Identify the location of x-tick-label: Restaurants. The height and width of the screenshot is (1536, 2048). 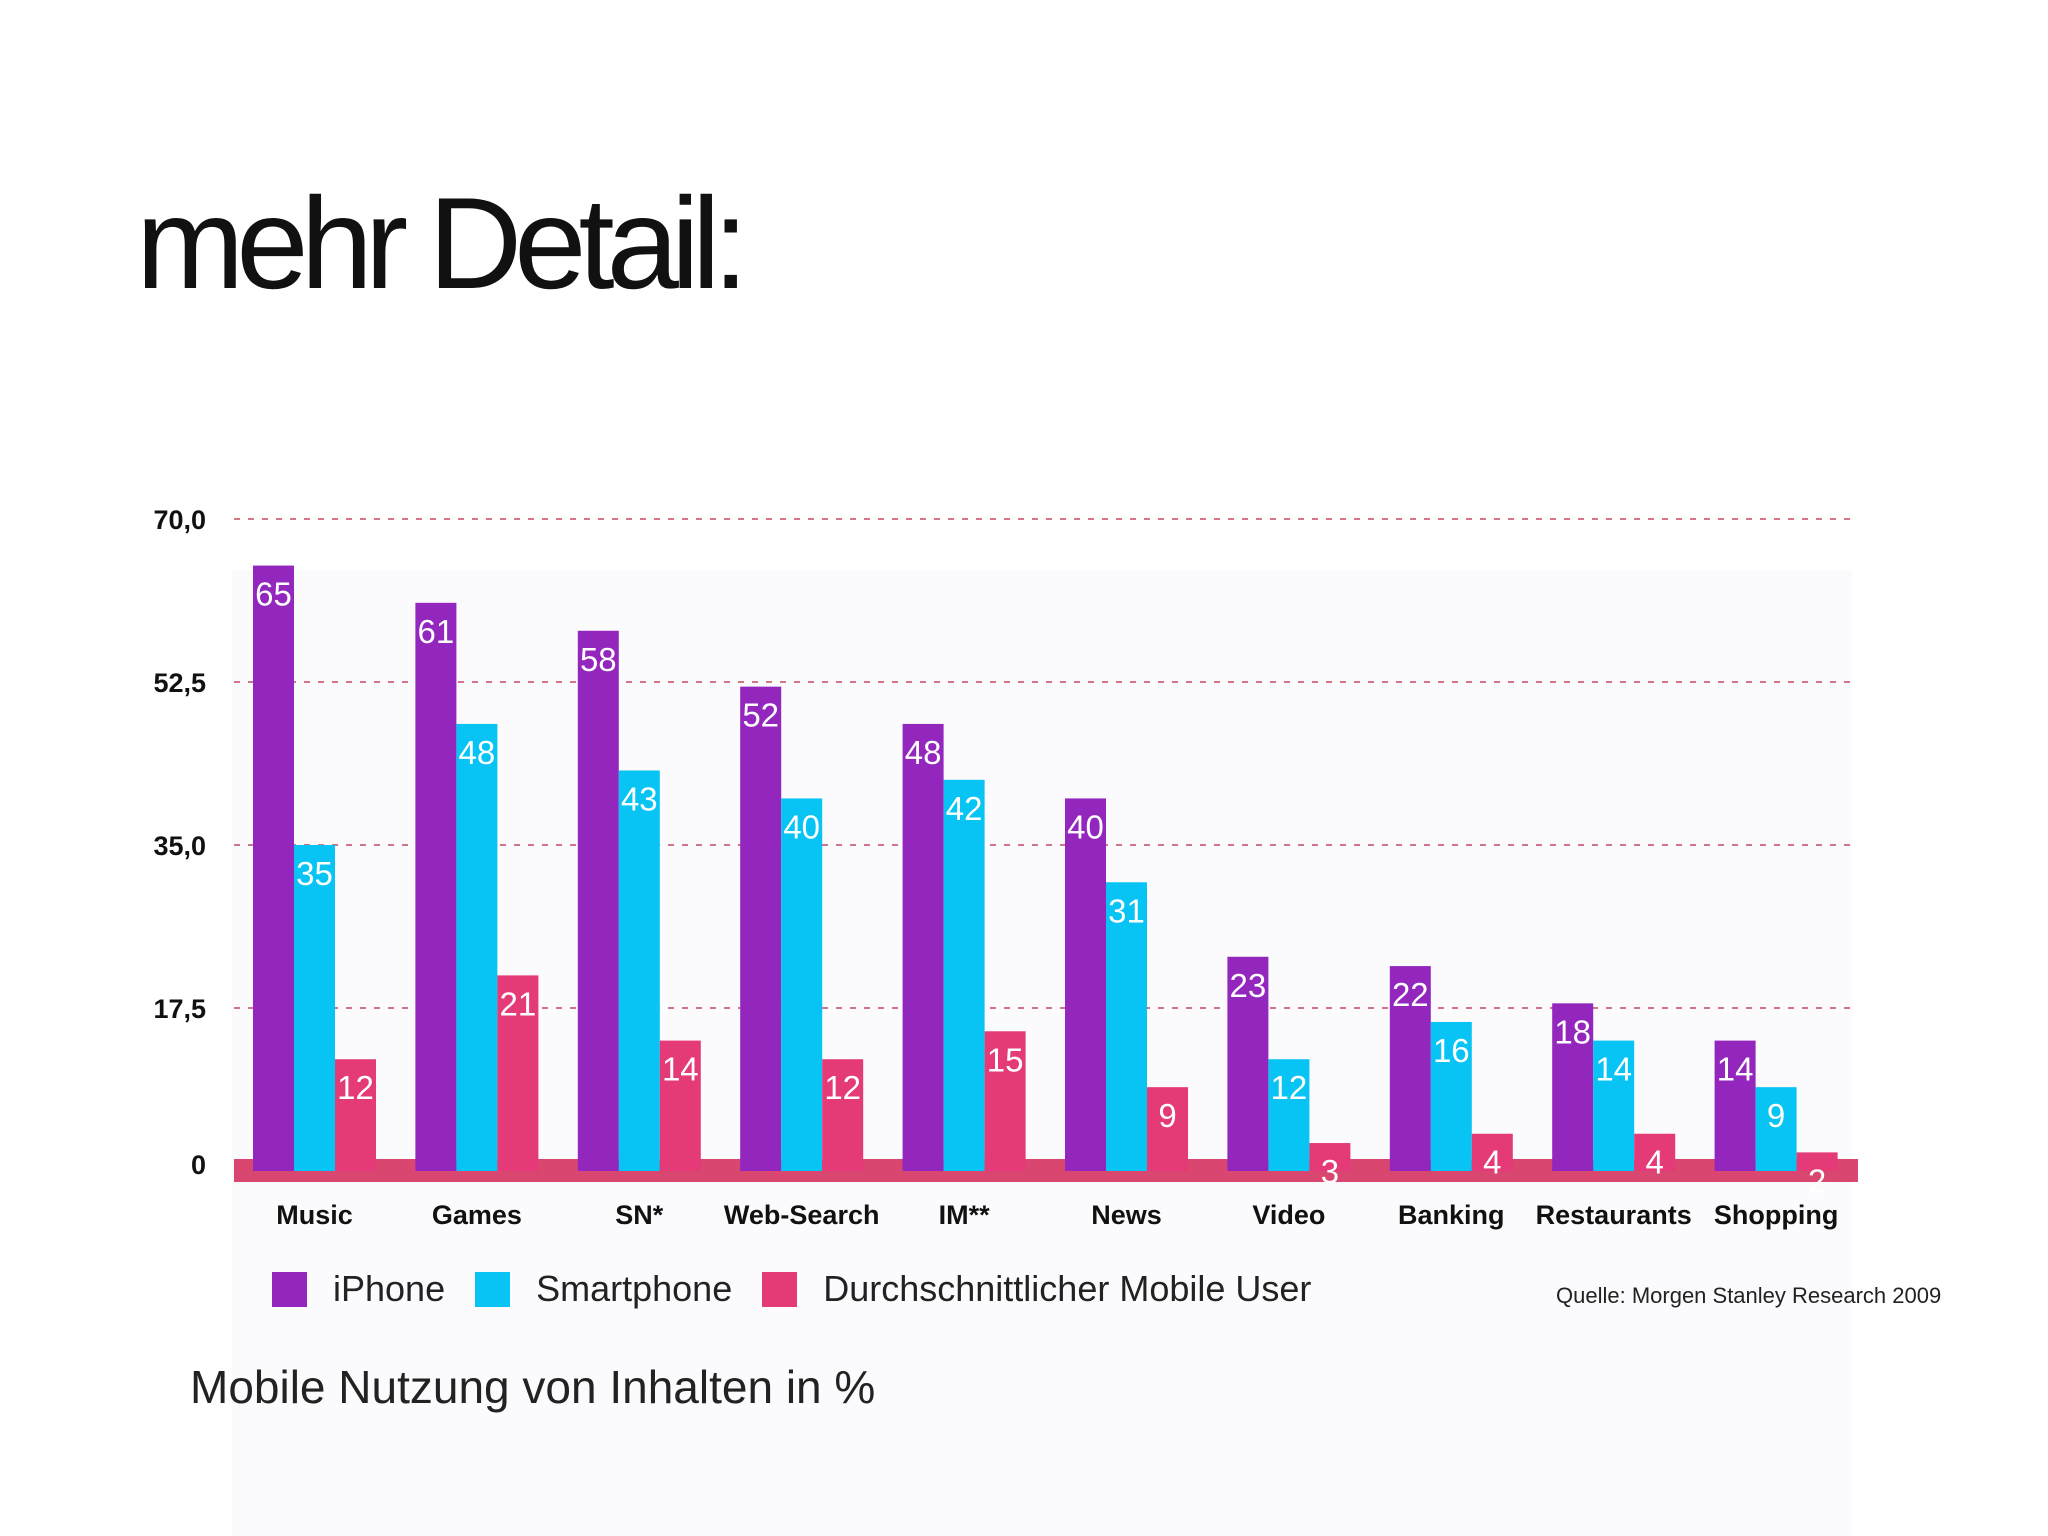
(1614, 1215).